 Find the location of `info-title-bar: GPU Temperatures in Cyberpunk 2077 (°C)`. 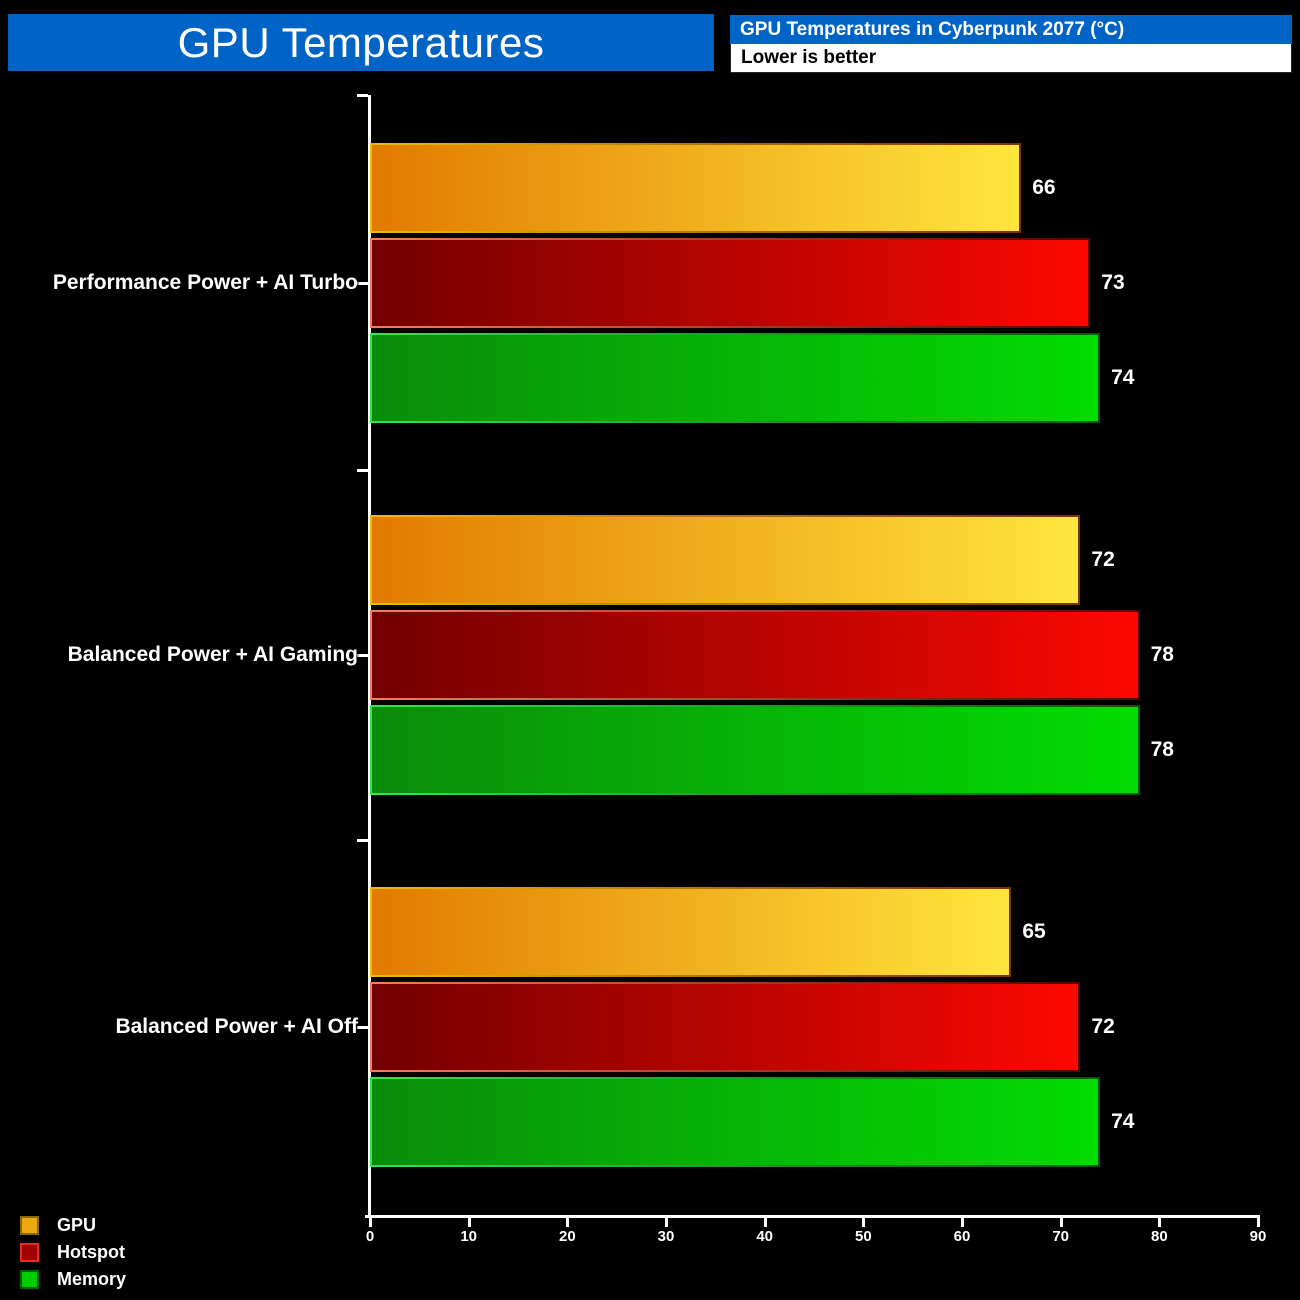

info-title-bar: GPU Temperatures in Cyberpunk 2077 (°C) is located at coordinates (1011, 29).